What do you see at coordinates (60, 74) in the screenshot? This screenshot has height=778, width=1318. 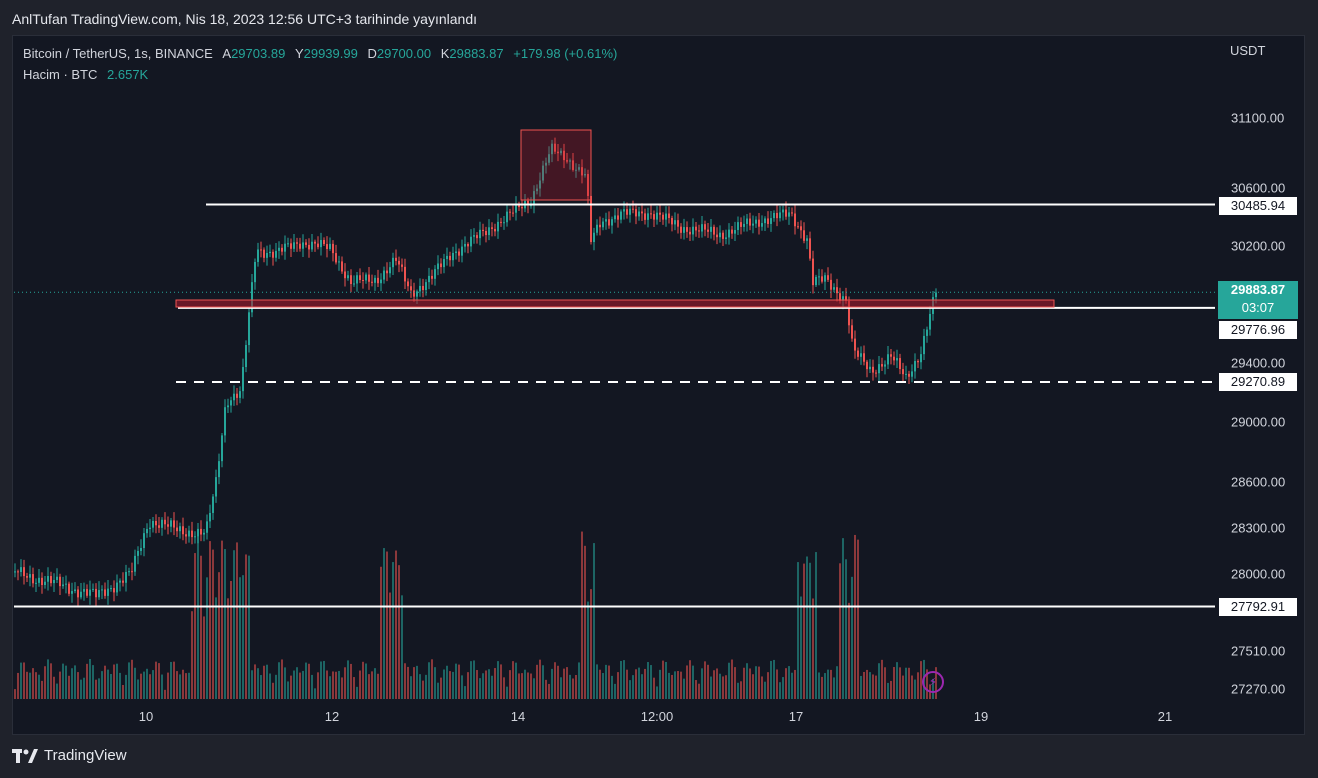 I see `volume-label: Hacim · BTC` at bounding box center [60, 74].